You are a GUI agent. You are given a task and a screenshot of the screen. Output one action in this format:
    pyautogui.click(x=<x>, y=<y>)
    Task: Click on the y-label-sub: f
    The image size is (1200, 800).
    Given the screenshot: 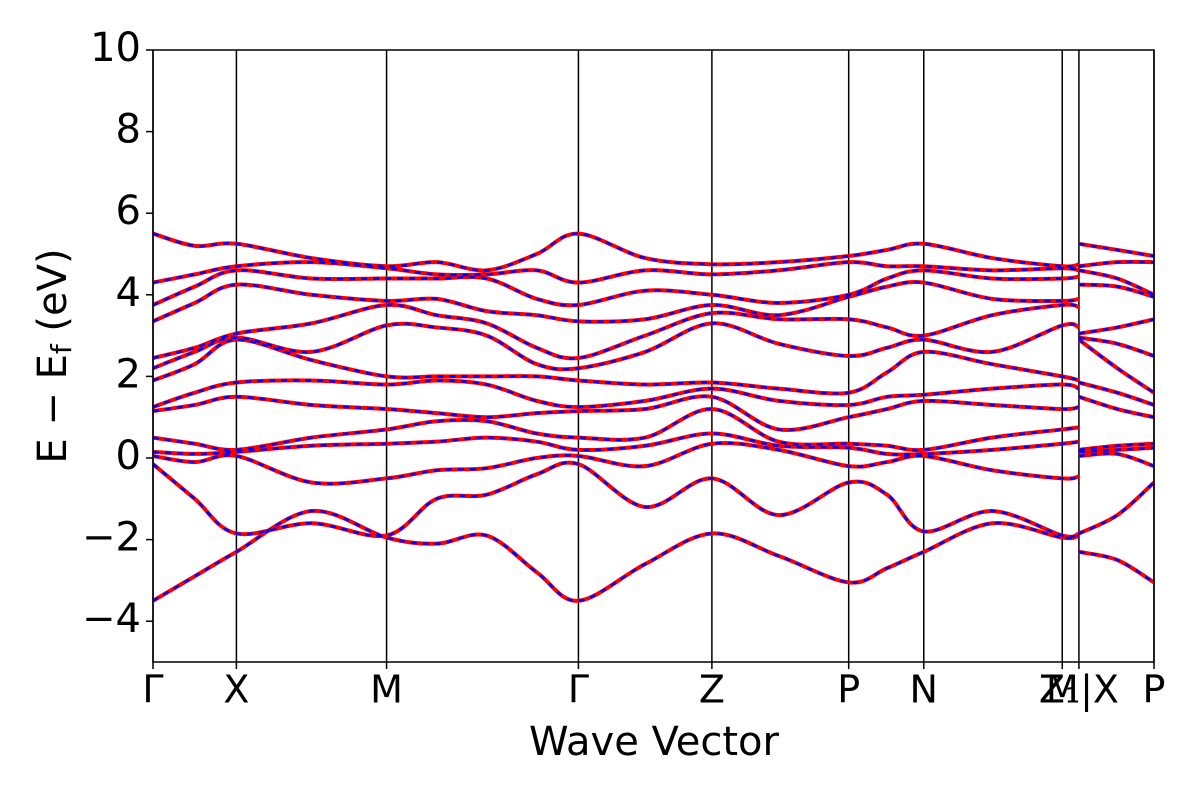 What is the action you would take?
    pyautogui.click(x=61, y=348)
    